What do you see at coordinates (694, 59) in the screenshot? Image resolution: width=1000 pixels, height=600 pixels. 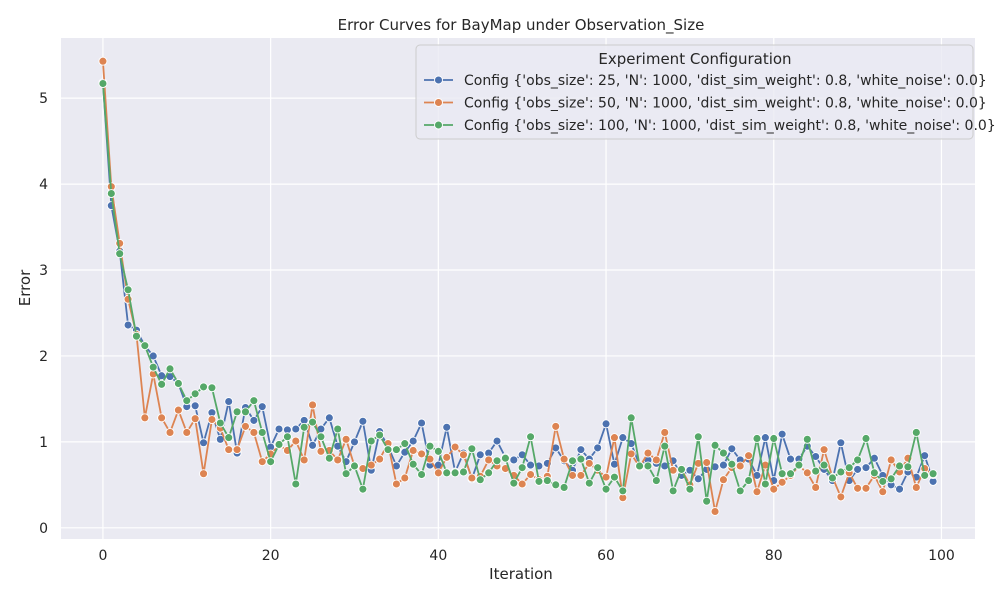 I see `legend-title: Experiment Configuration` at bounding box center [694, 59].